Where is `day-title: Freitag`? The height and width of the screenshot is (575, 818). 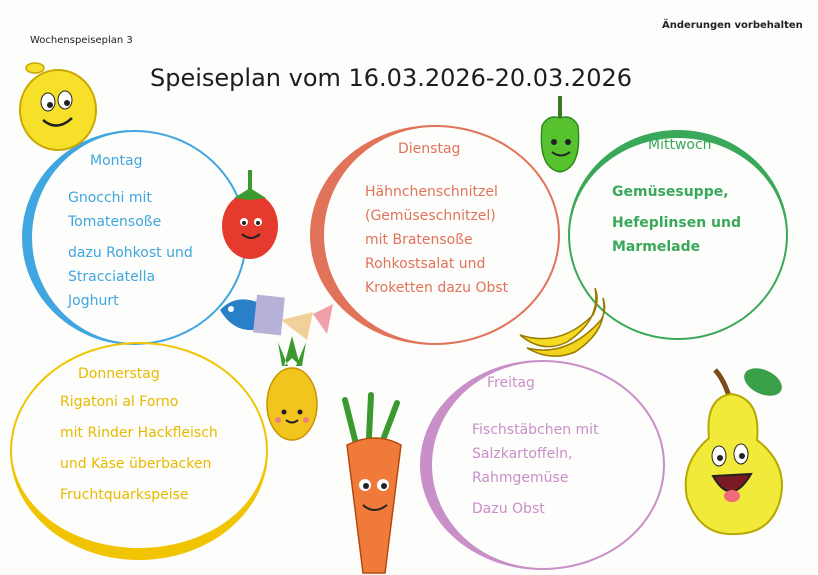
day-title: Freitag is located at coordinates (511, 383).